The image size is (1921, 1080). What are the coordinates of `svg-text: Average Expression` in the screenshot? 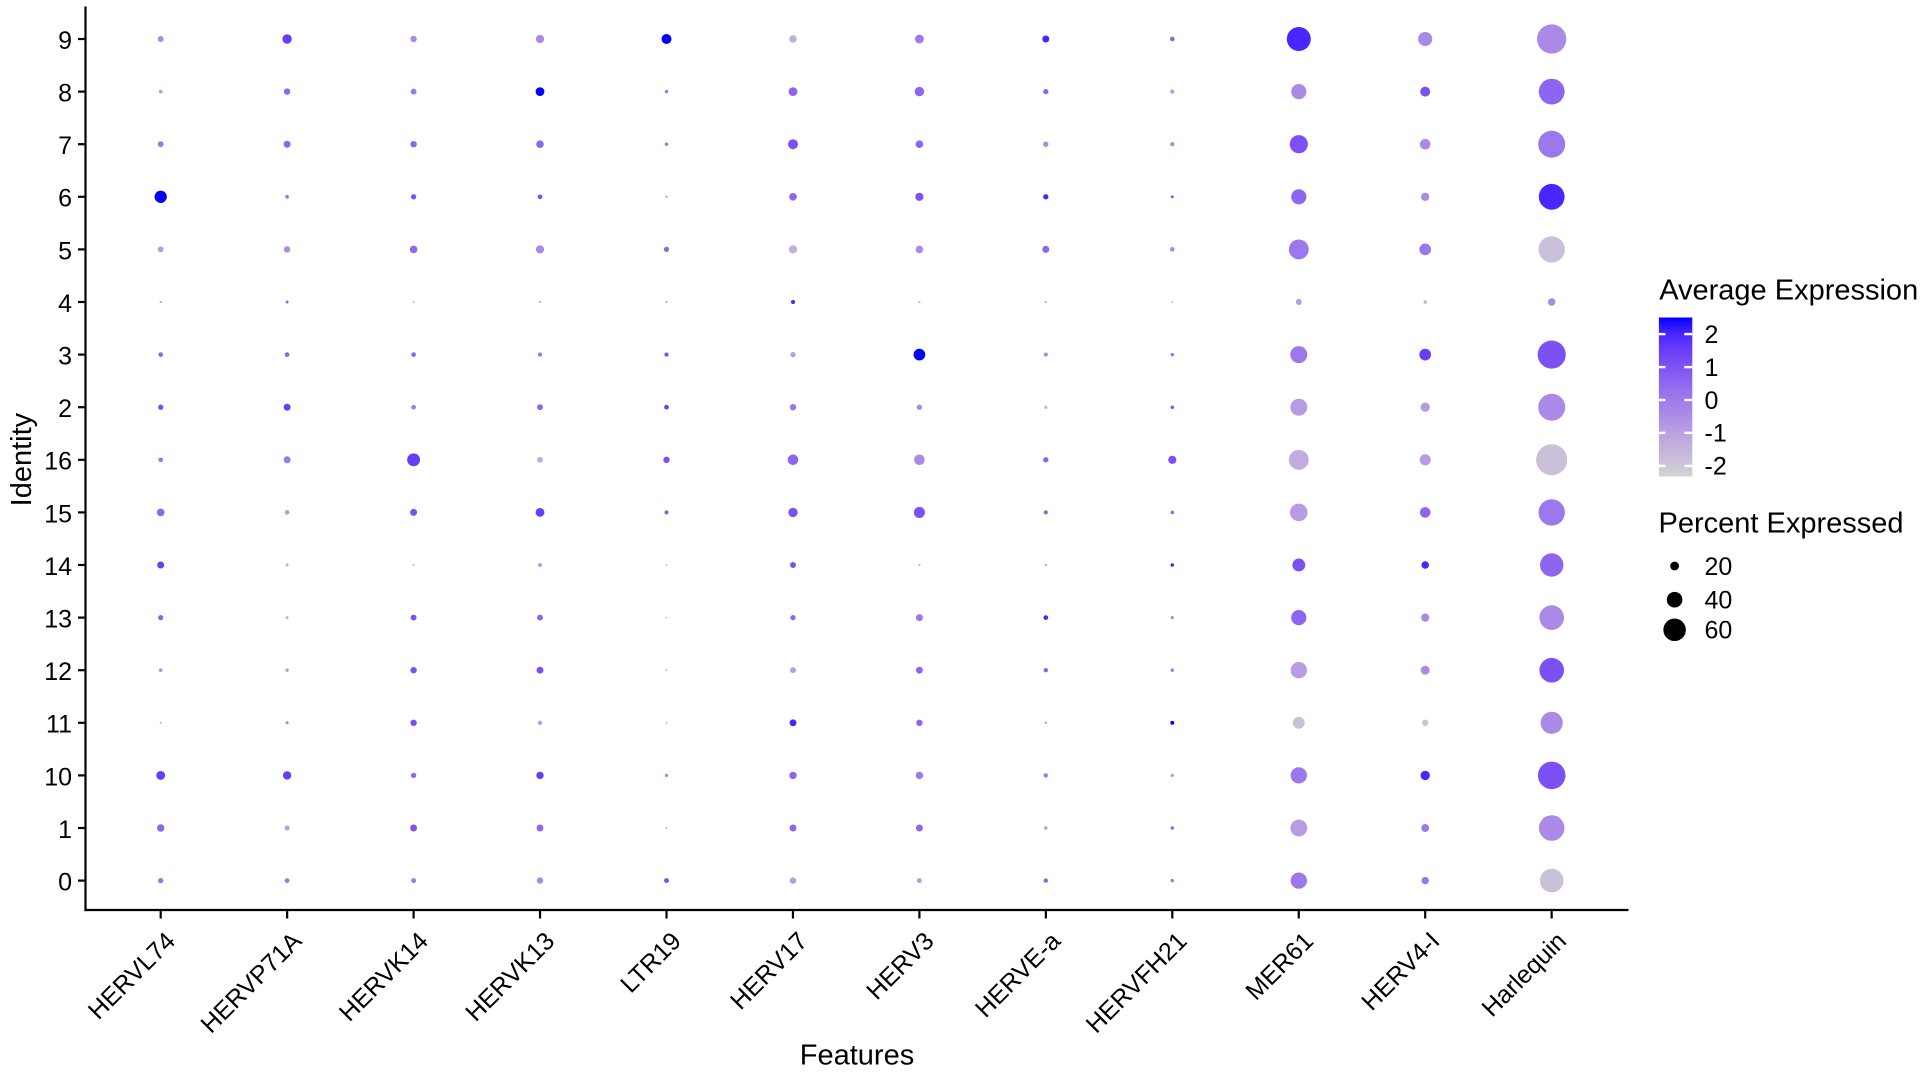 It's located at (1788, 290).